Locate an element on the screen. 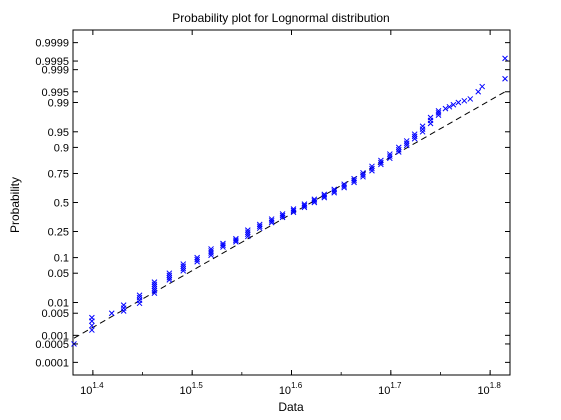 The width and height of the screenshot is (561, 420). x-tick-label: 101.8 is located at coordinates (489, 389).